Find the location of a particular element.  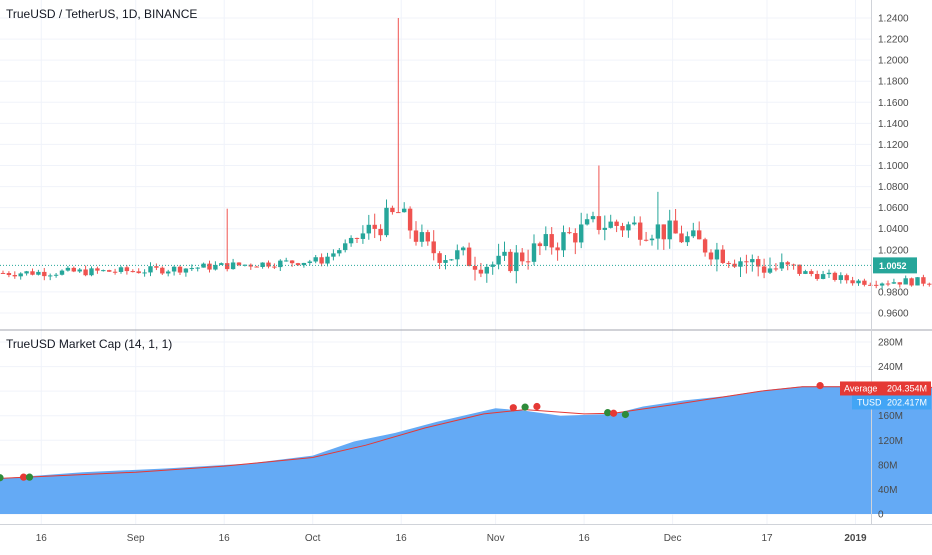

price-tick-label: 0.9800 is located at coordinates (893, 292).